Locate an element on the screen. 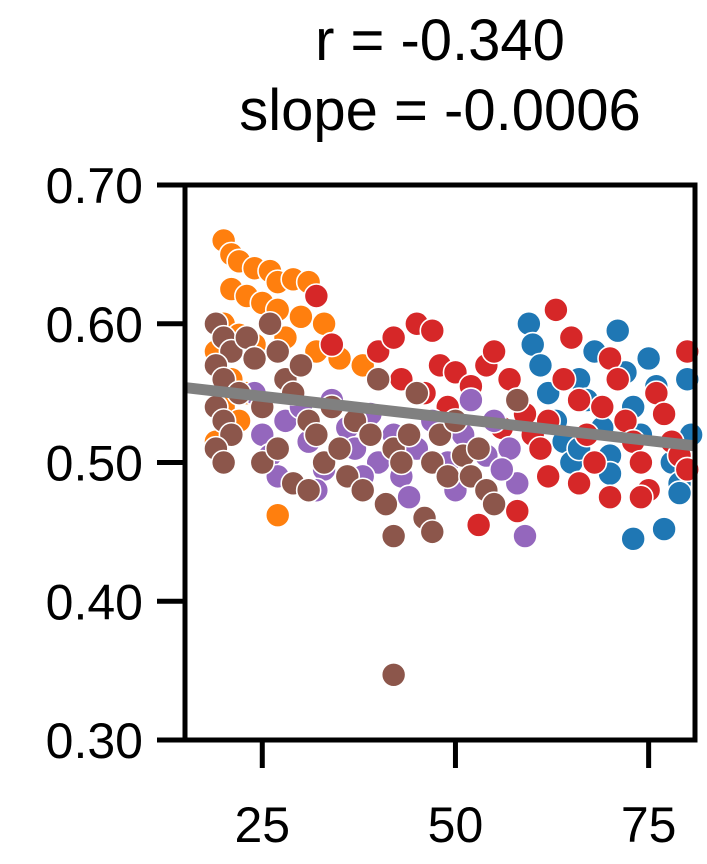 The image size is (707, 864). trend-layer is located at coordinates (440, 417).